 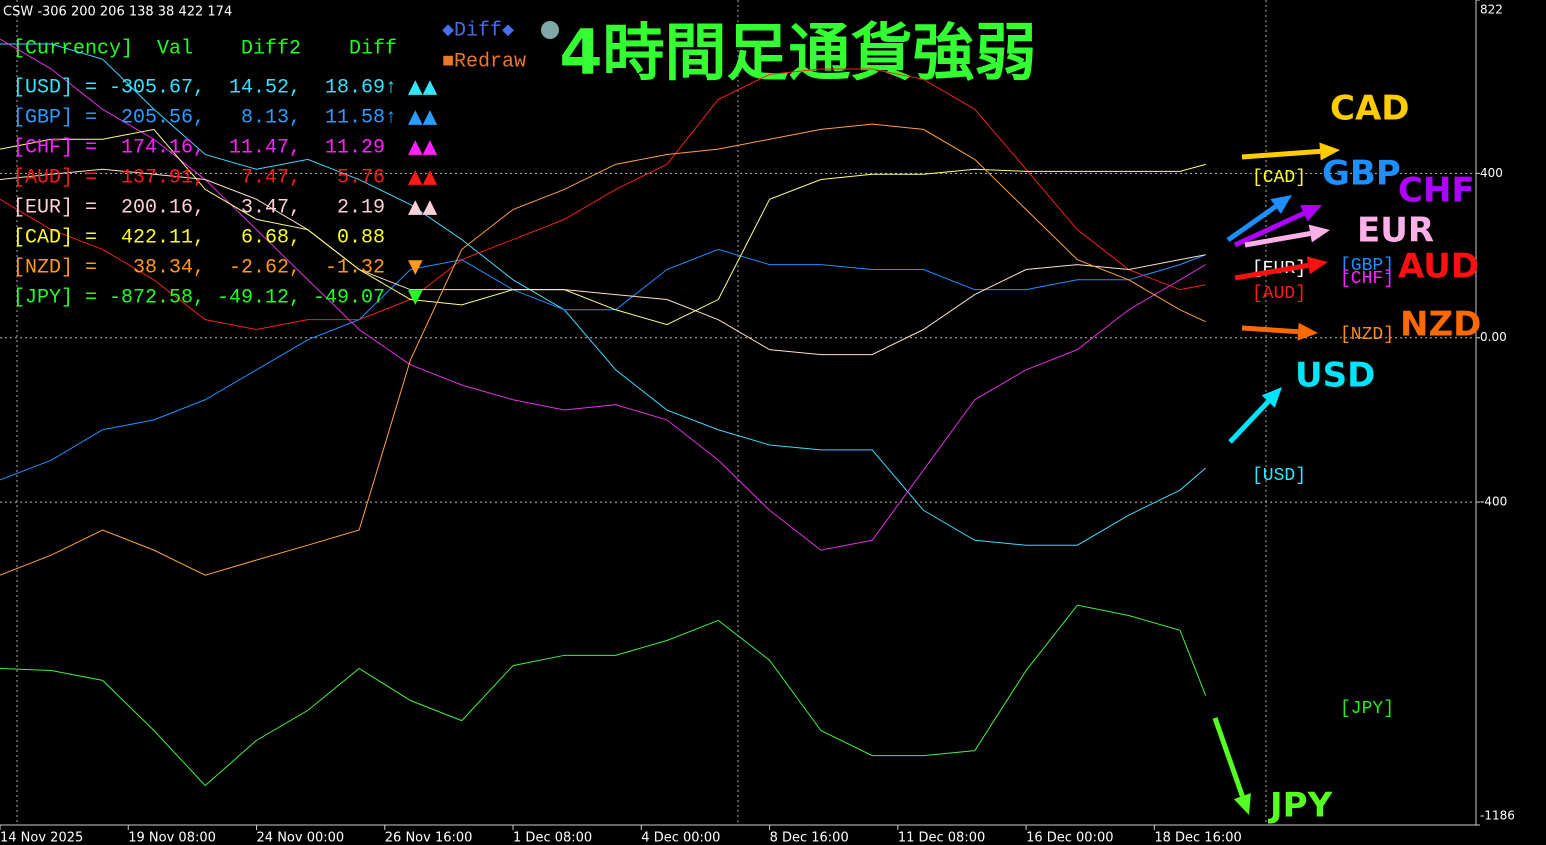 I want to click on line-label: [GBP], so click(x=1367, y=266).